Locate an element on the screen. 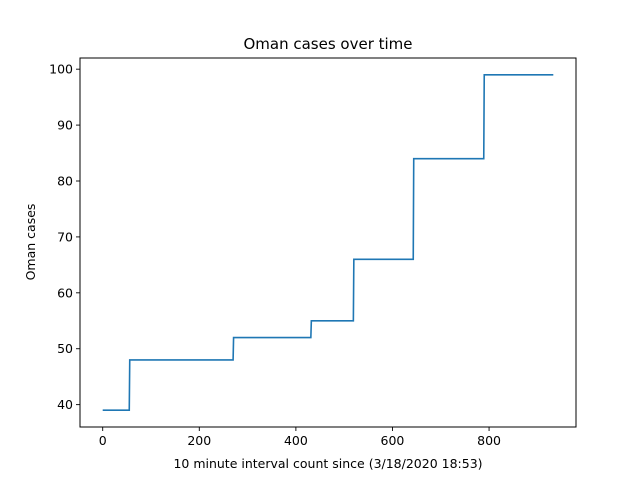 This screenshot has width=640, height=480. chart-title: Oman cases over time is located at coordinates (327, 44).